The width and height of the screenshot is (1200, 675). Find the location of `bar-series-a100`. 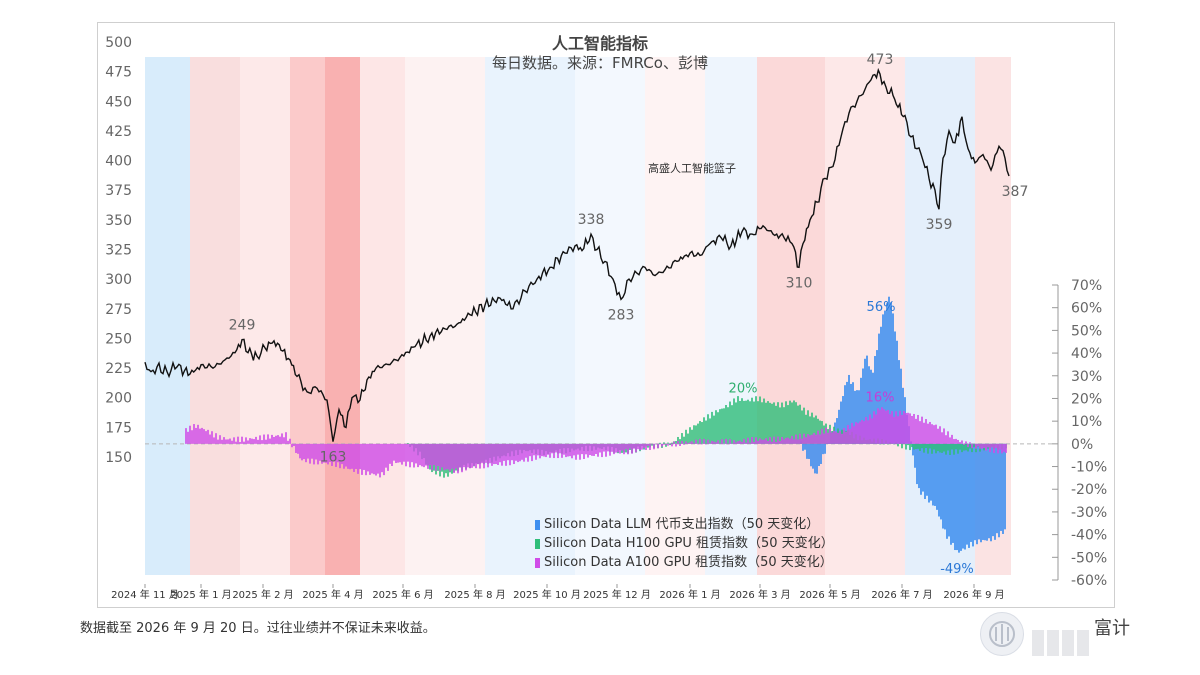

bar-series-a100 is located at coordinates (596, 442).